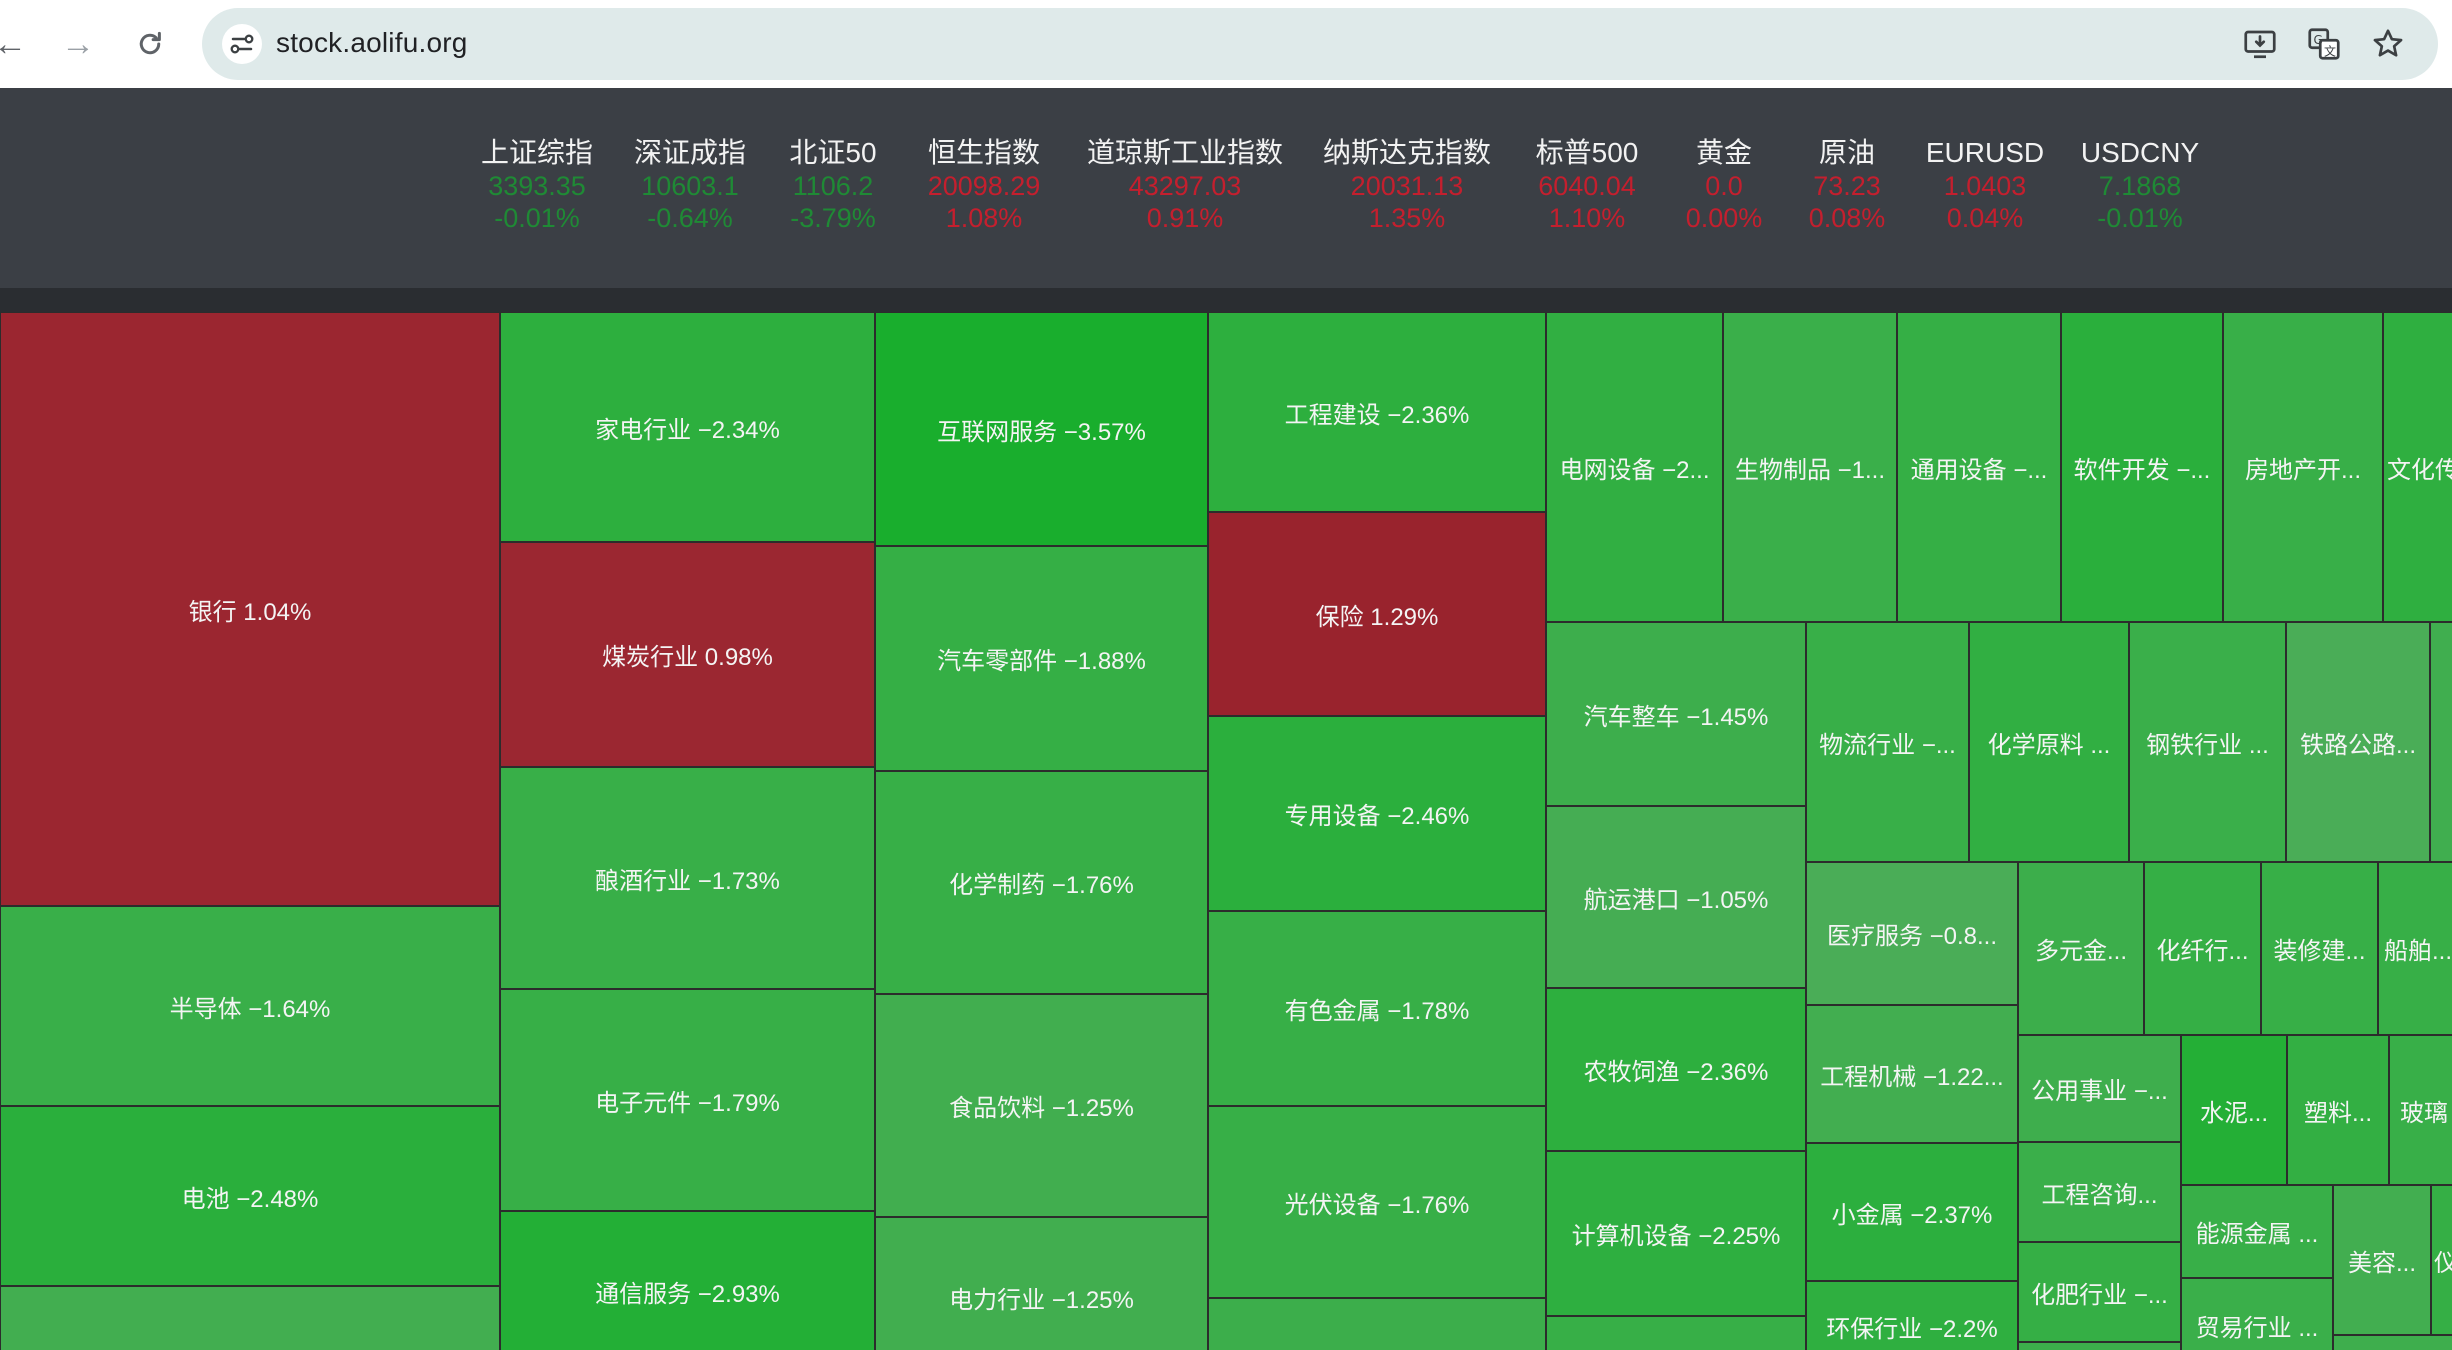 The width and height of the screenshot is (2452, 1350). I want to click on sector-tile: 化学制药 −1.76%, so click(1041, 882).